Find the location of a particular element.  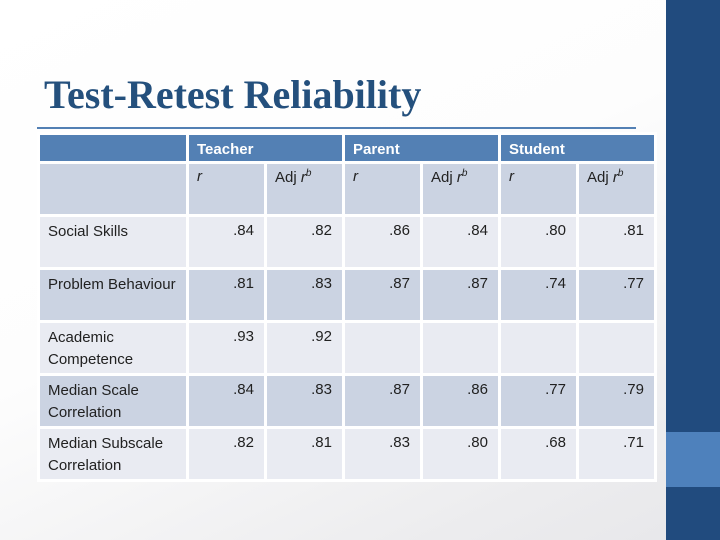

cell-value: .92 is located at coordinates (304, 348).